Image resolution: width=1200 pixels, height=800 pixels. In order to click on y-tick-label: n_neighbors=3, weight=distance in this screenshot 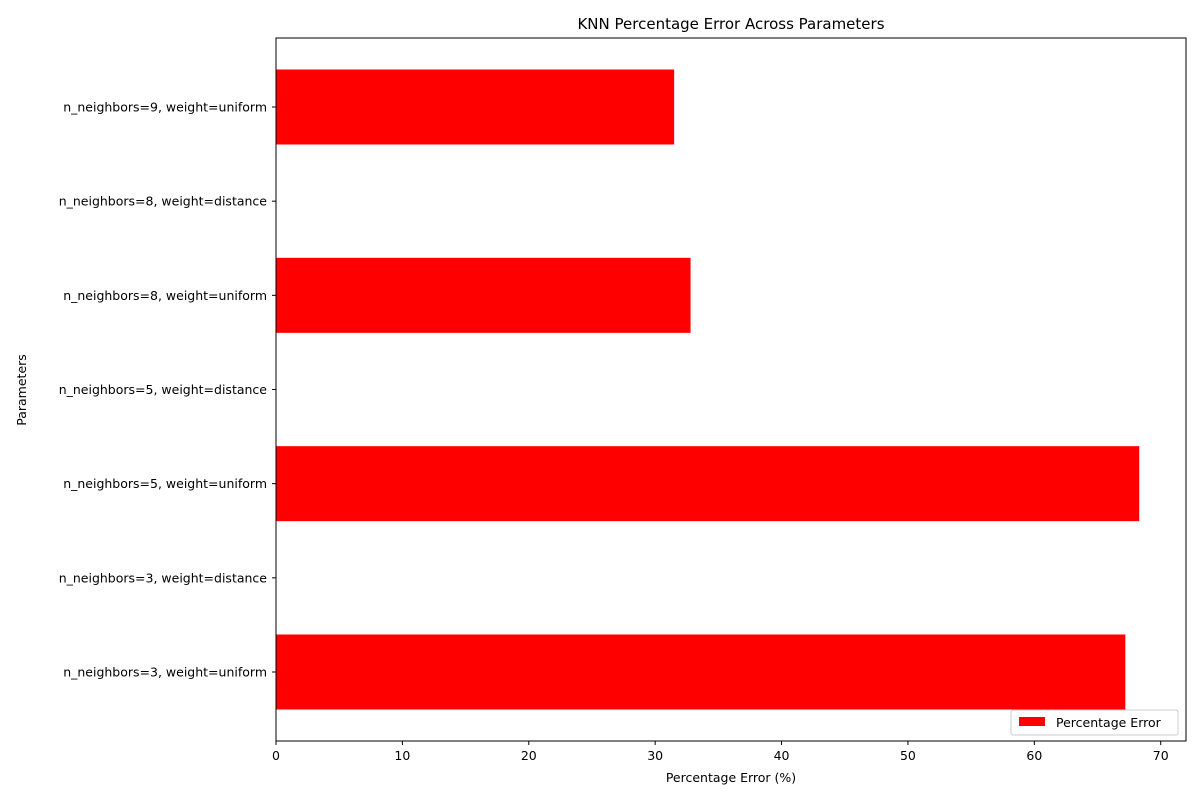, I will do `click(163, 577)`.